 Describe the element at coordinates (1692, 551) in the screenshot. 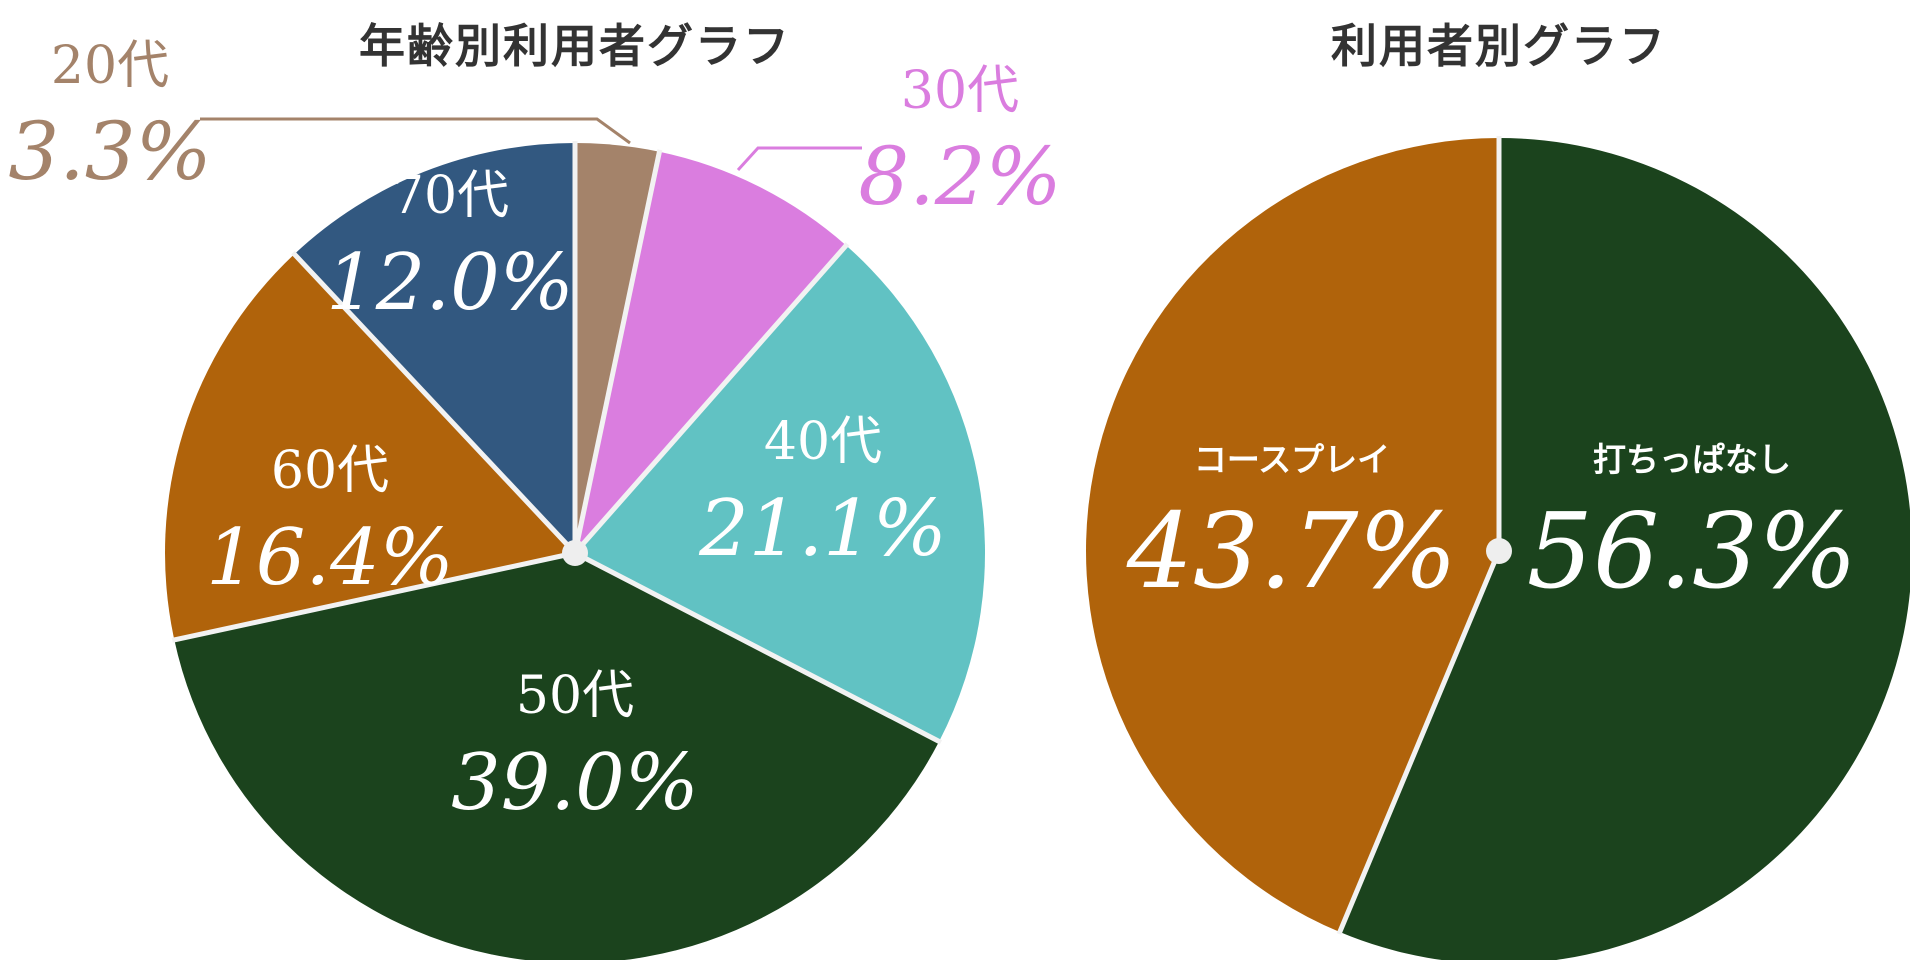

I see `slice-percent-label: 56.3%` at that location.